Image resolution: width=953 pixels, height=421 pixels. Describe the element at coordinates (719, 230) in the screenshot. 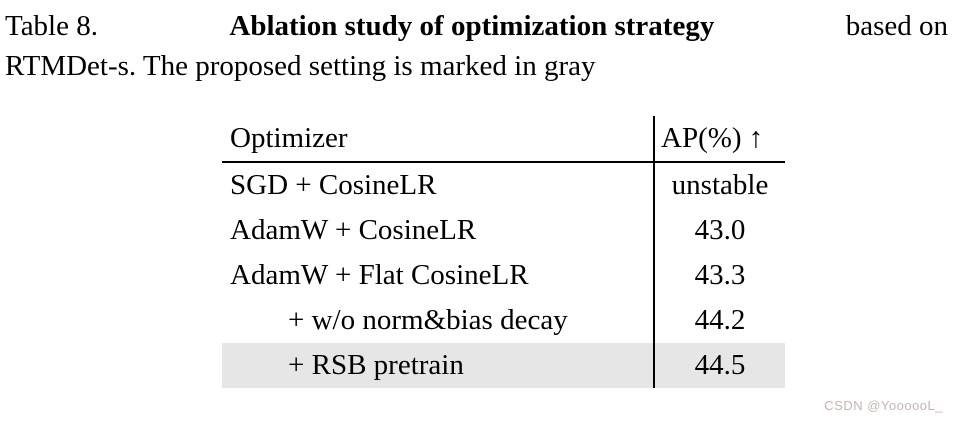

I see `cell-ap: 43.0` at that location.